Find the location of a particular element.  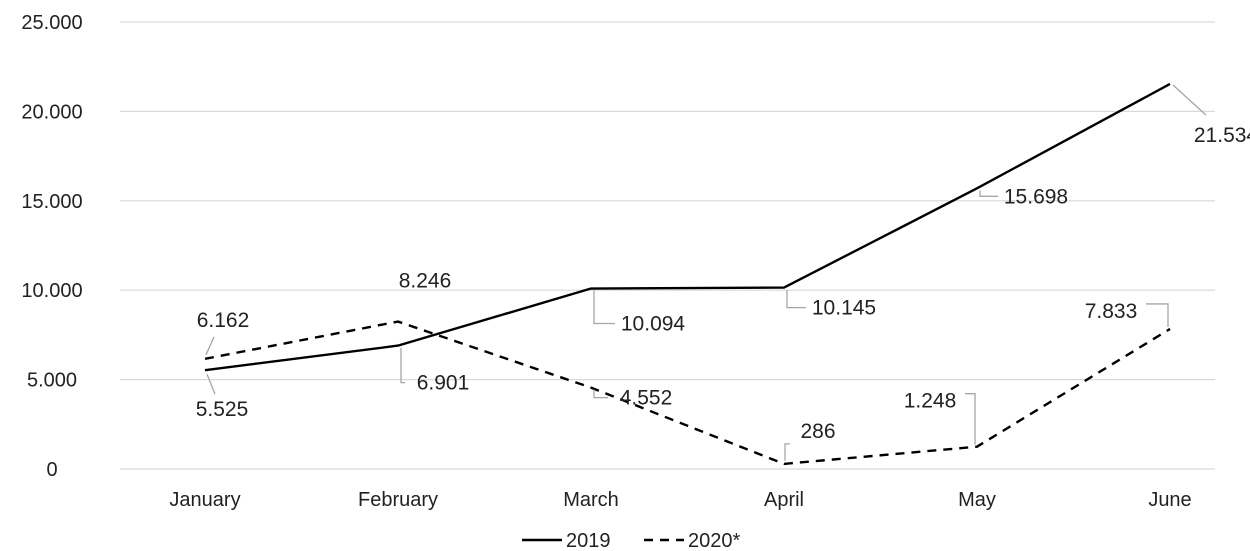

x-tick-label: March is located at coordinates (591, 500).